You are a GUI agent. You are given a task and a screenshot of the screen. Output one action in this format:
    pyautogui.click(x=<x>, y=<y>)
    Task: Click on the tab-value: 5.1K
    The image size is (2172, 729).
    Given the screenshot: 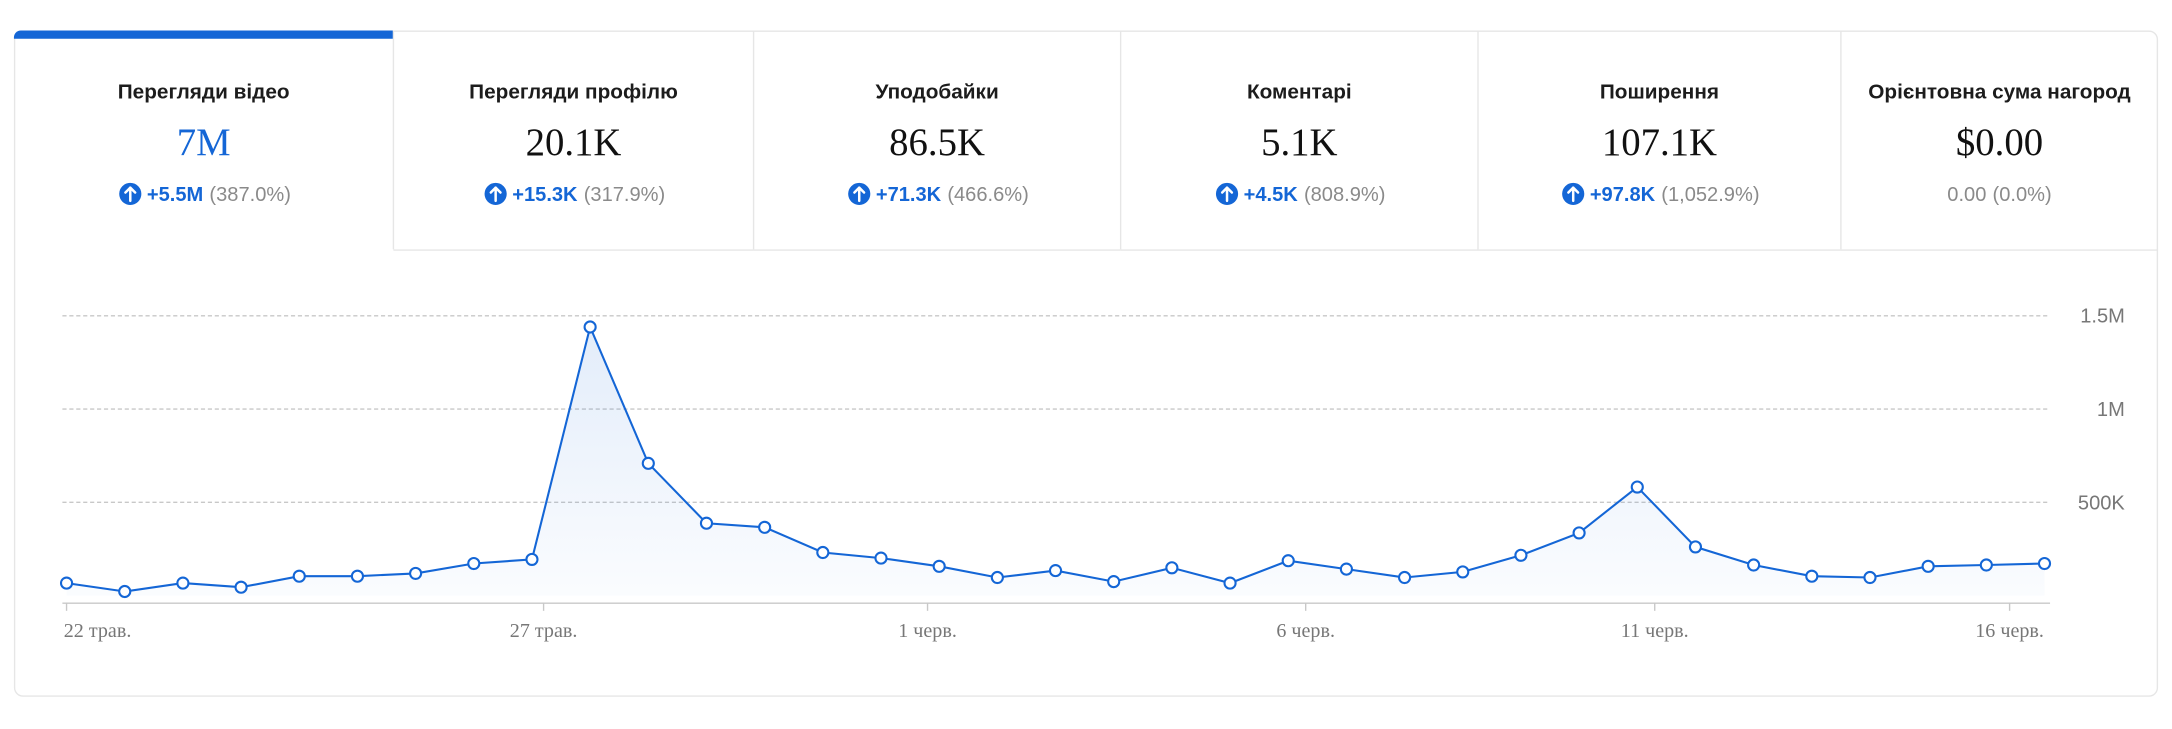 What is the action you would take?
    pyautogui.click(x=1299, y=142)
    